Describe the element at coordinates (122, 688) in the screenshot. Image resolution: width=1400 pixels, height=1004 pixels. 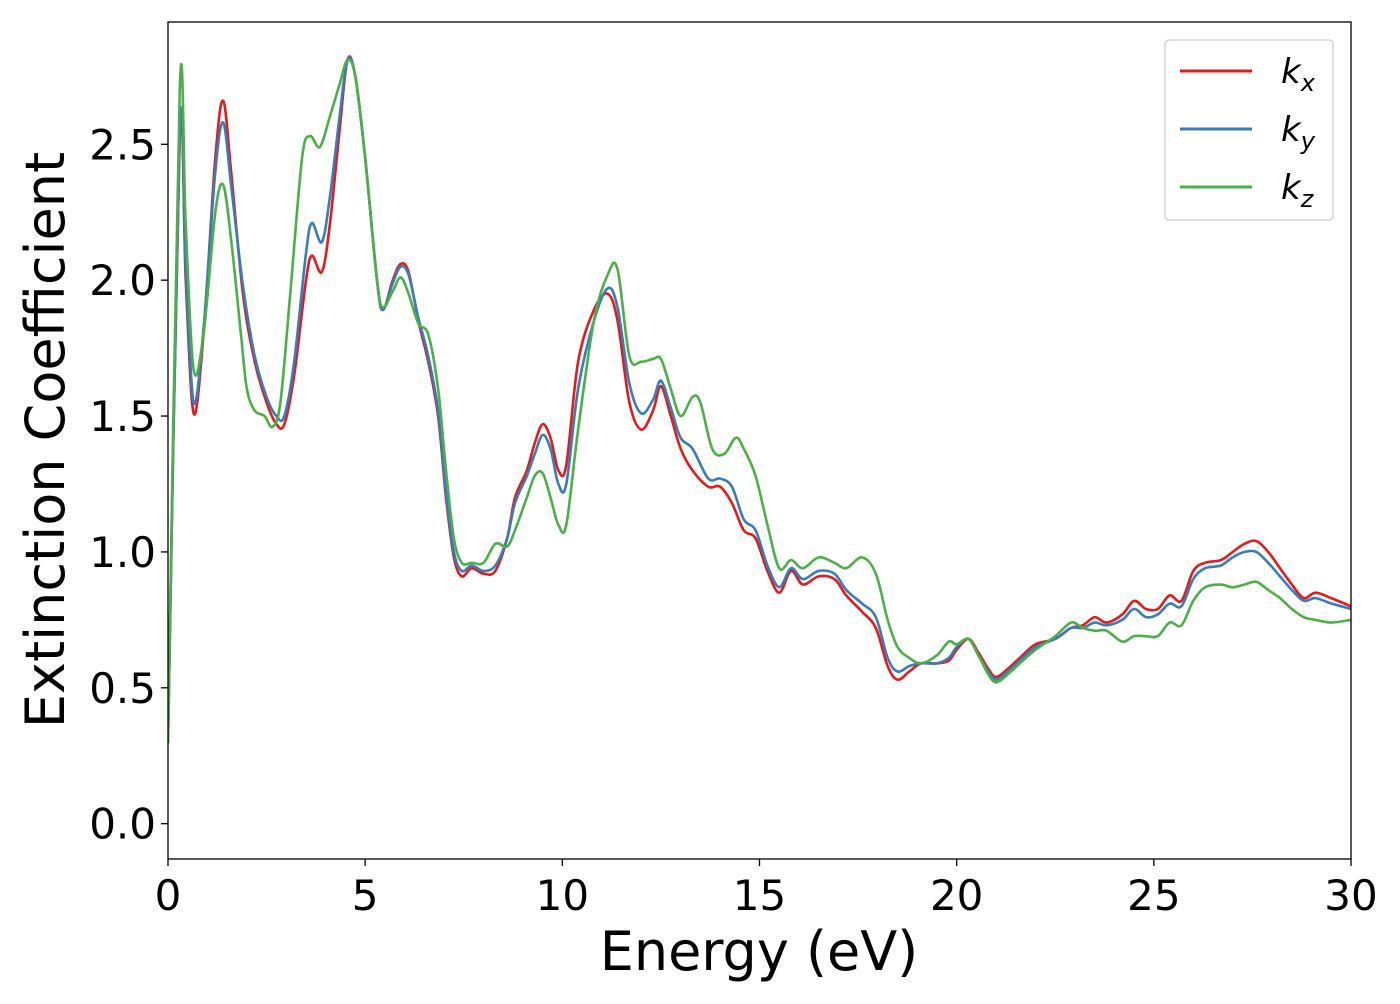
I see `y-tick-label: 0.5` at that location.